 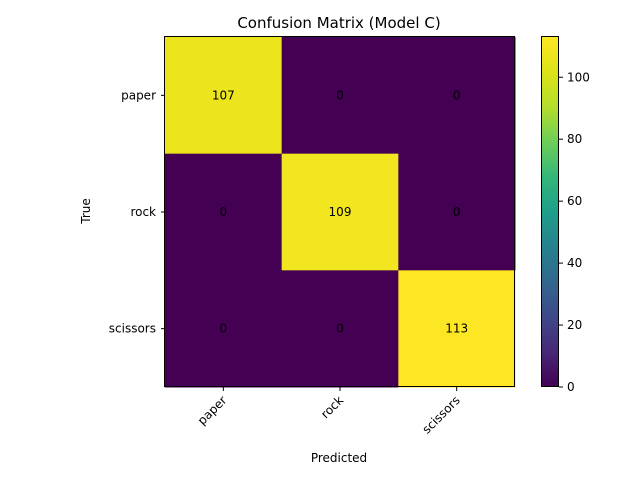 What do you see at coordinates (138, 95) in the screenshot?
I see `y-tick-label: paper` at bounding box center [138, 95].